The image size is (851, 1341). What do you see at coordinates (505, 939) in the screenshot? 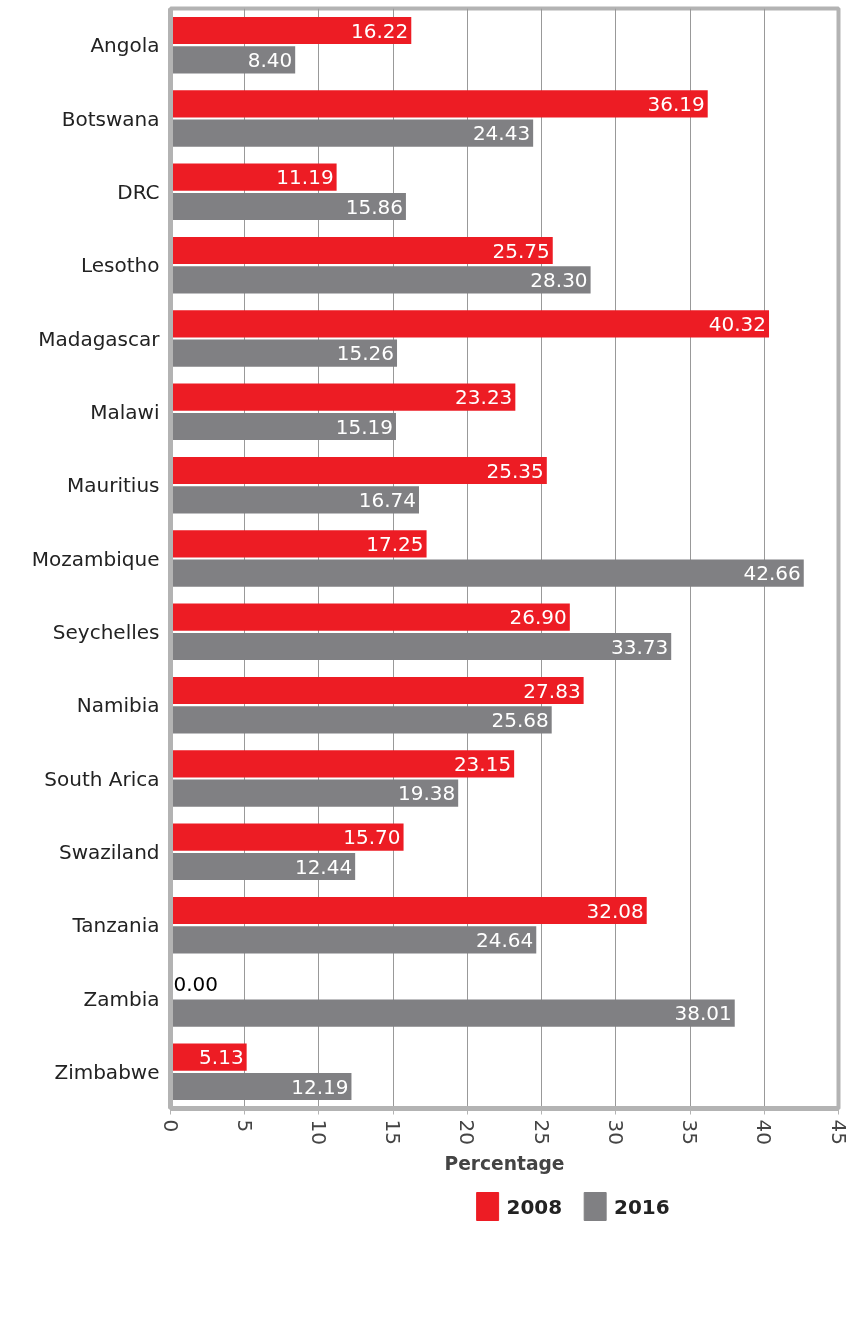
I see `data-label: 24.64` at bounding box center [505, 939].